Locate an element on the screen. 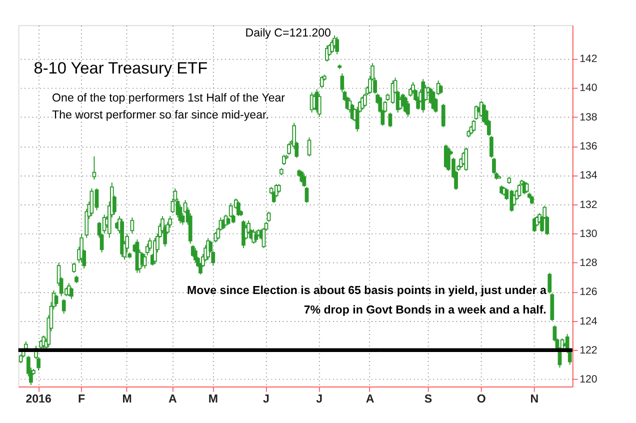 This screenshot has height=423, width=636. y-tick-label: 140 is located at coordinates (589, 88).